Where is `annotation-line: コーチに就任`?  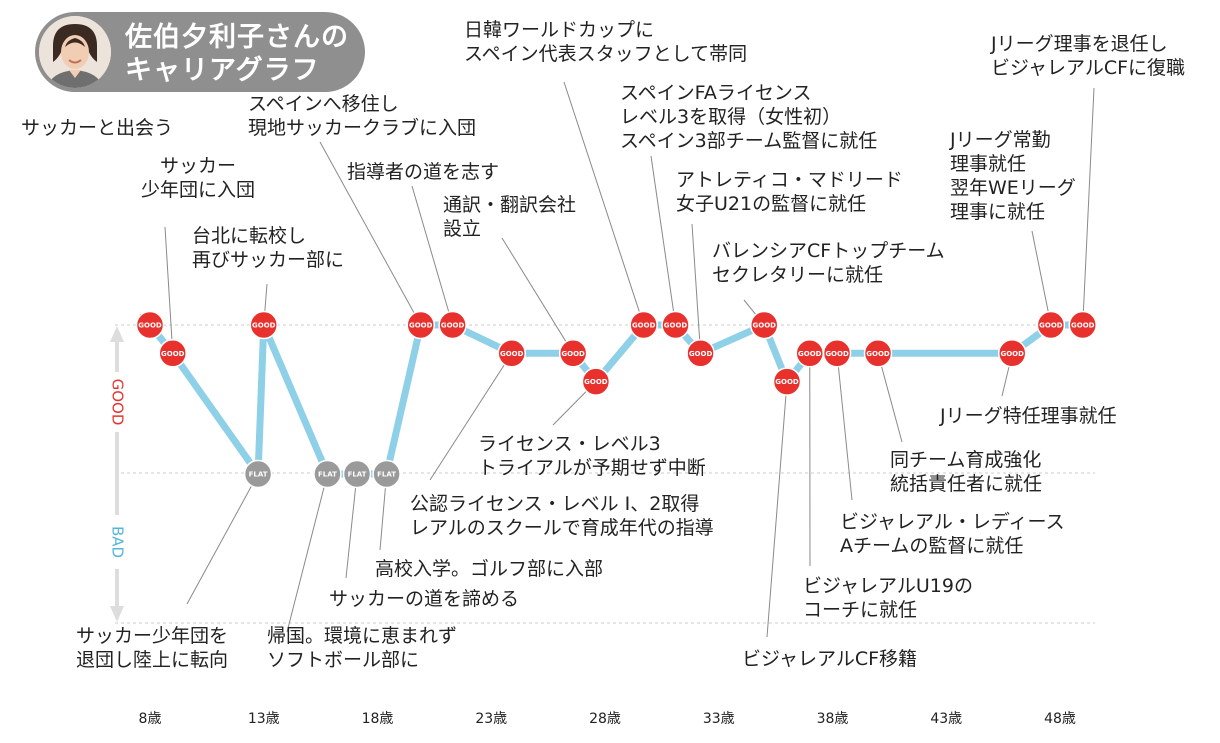
annotation-line: コーチに就任 is located at coordinates (860, 610).